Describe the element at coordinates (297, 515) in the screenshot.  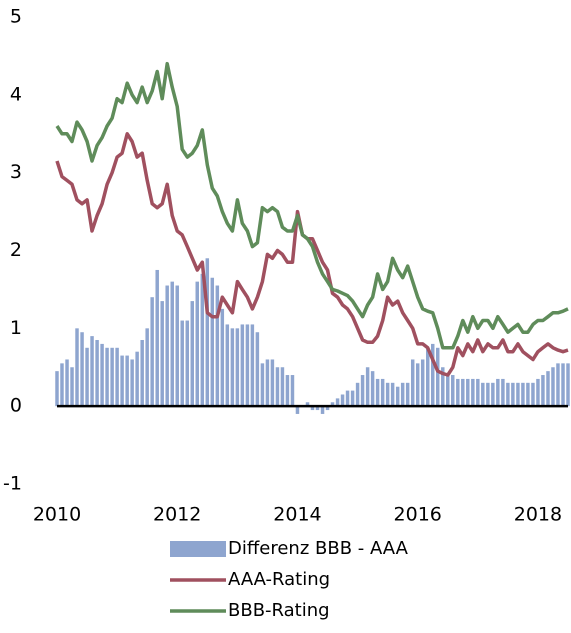
I see `x-tick-label: 2014` at that location.